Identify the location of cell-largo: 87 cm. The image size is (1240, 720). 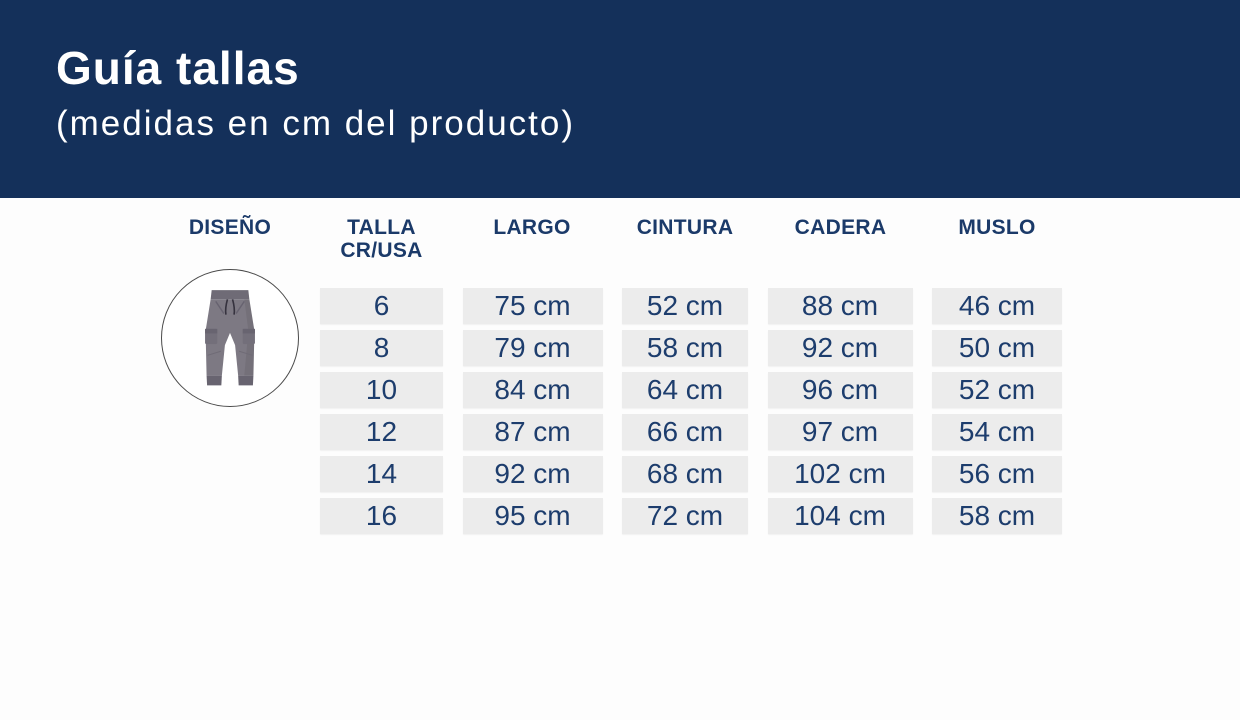
(532, 431).